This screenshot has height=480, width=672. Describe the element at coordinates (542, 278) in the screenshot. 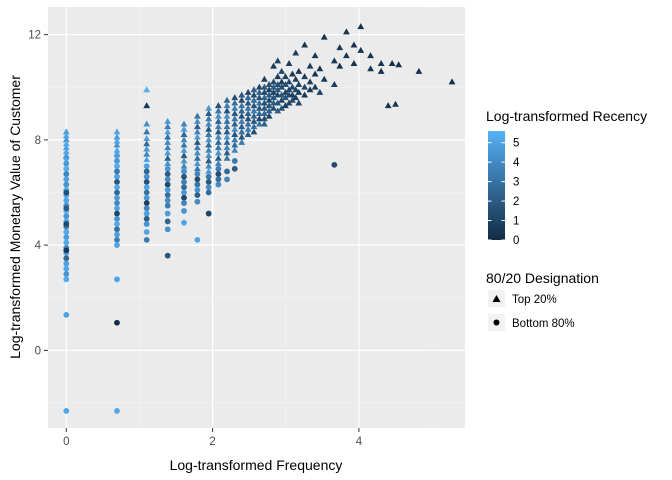

I see `shape-legend-title: 80/20 Designation` at that location.